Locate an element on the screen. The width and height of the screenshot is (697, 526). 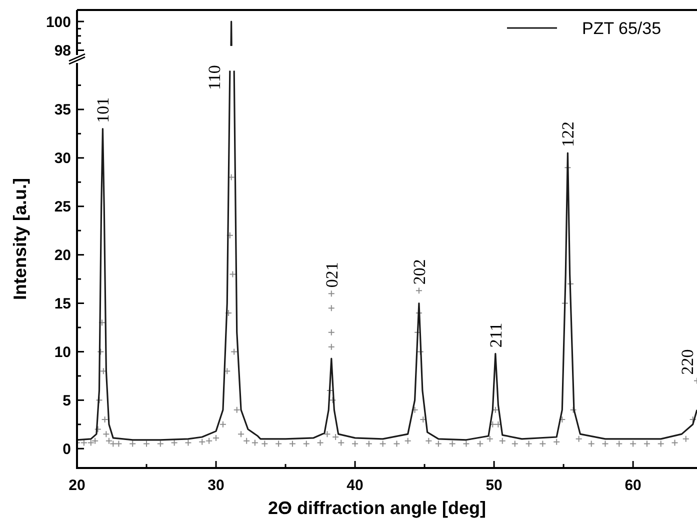
annotation: 220 is located at coordinates (687, 362).